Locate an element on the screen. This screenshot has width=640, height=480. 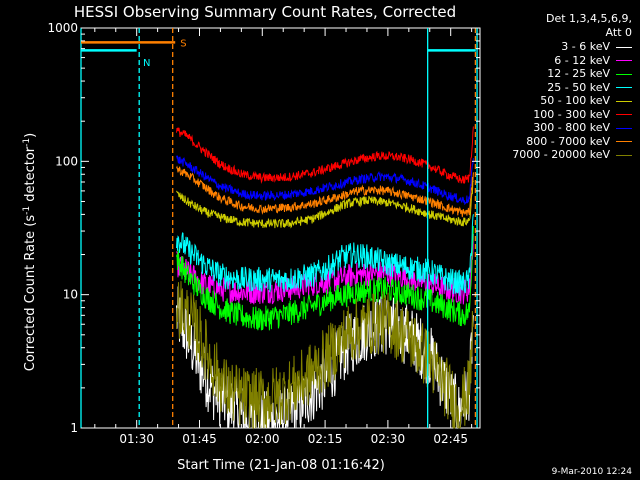
legend-item-4: 50 - 100 keV is located at coordinates (586, 100).